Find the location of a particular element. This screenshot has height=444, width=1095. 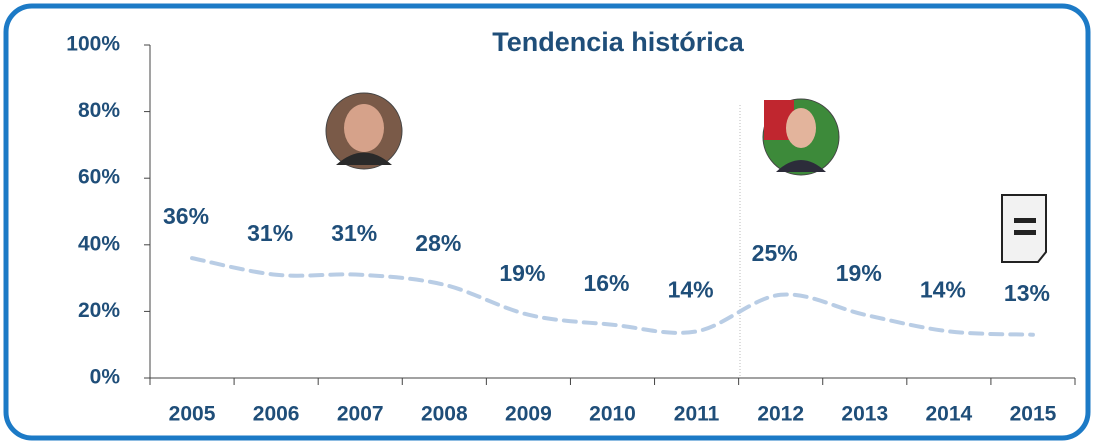

x-tick-label: 2012 is located at coordinates (780, 414).